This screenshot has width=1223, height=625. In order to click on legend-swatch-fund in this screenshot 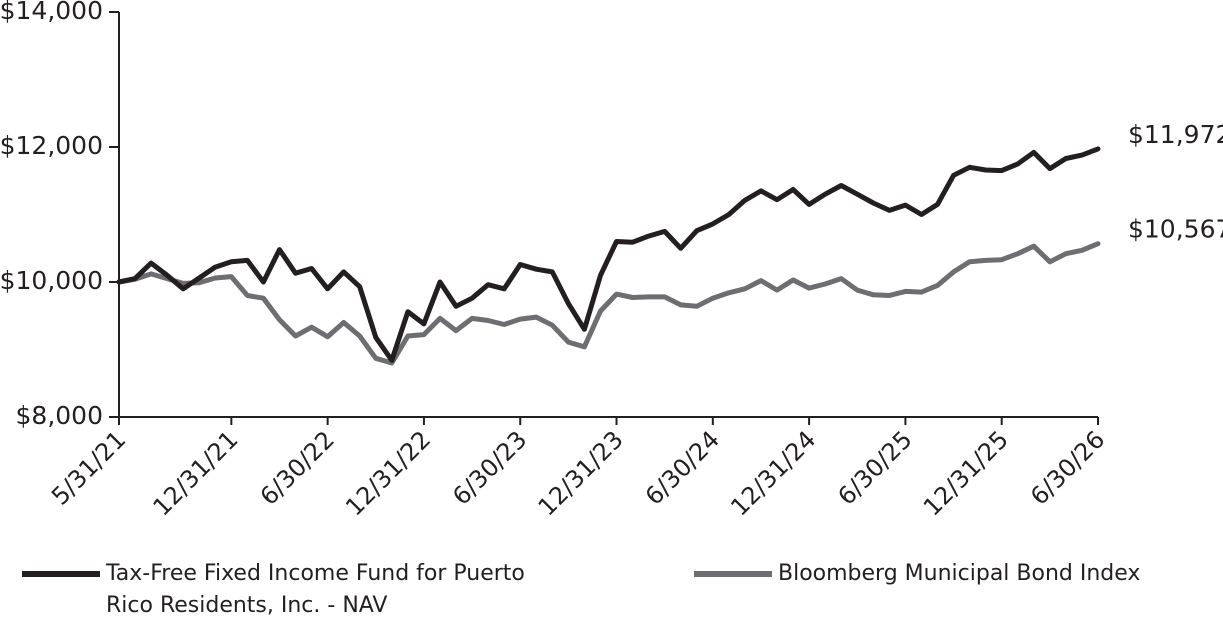, I will do `click(61, 574)`.